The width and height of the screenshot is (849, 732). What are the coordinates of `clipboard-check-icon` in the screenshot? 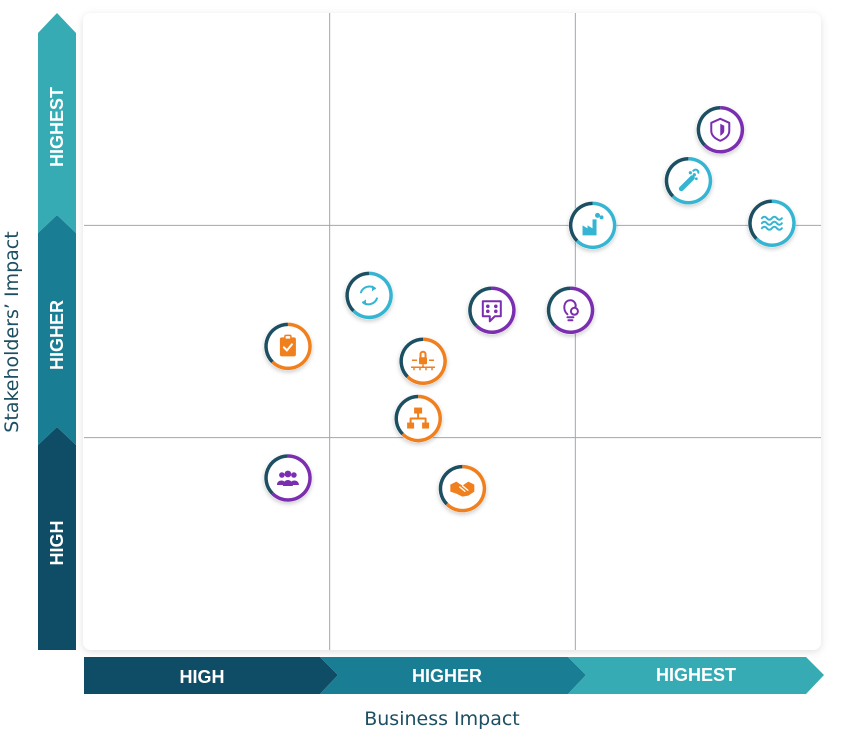 It's located at (287, 345).